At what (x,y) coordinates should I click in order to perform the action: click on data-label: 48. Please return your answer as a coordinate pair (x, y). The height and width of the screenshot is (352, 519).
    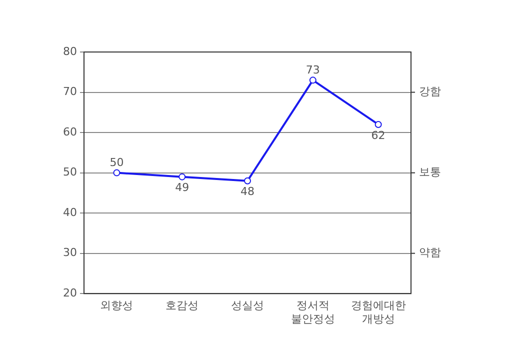
    Looking at the image, I should click on (247, 191).